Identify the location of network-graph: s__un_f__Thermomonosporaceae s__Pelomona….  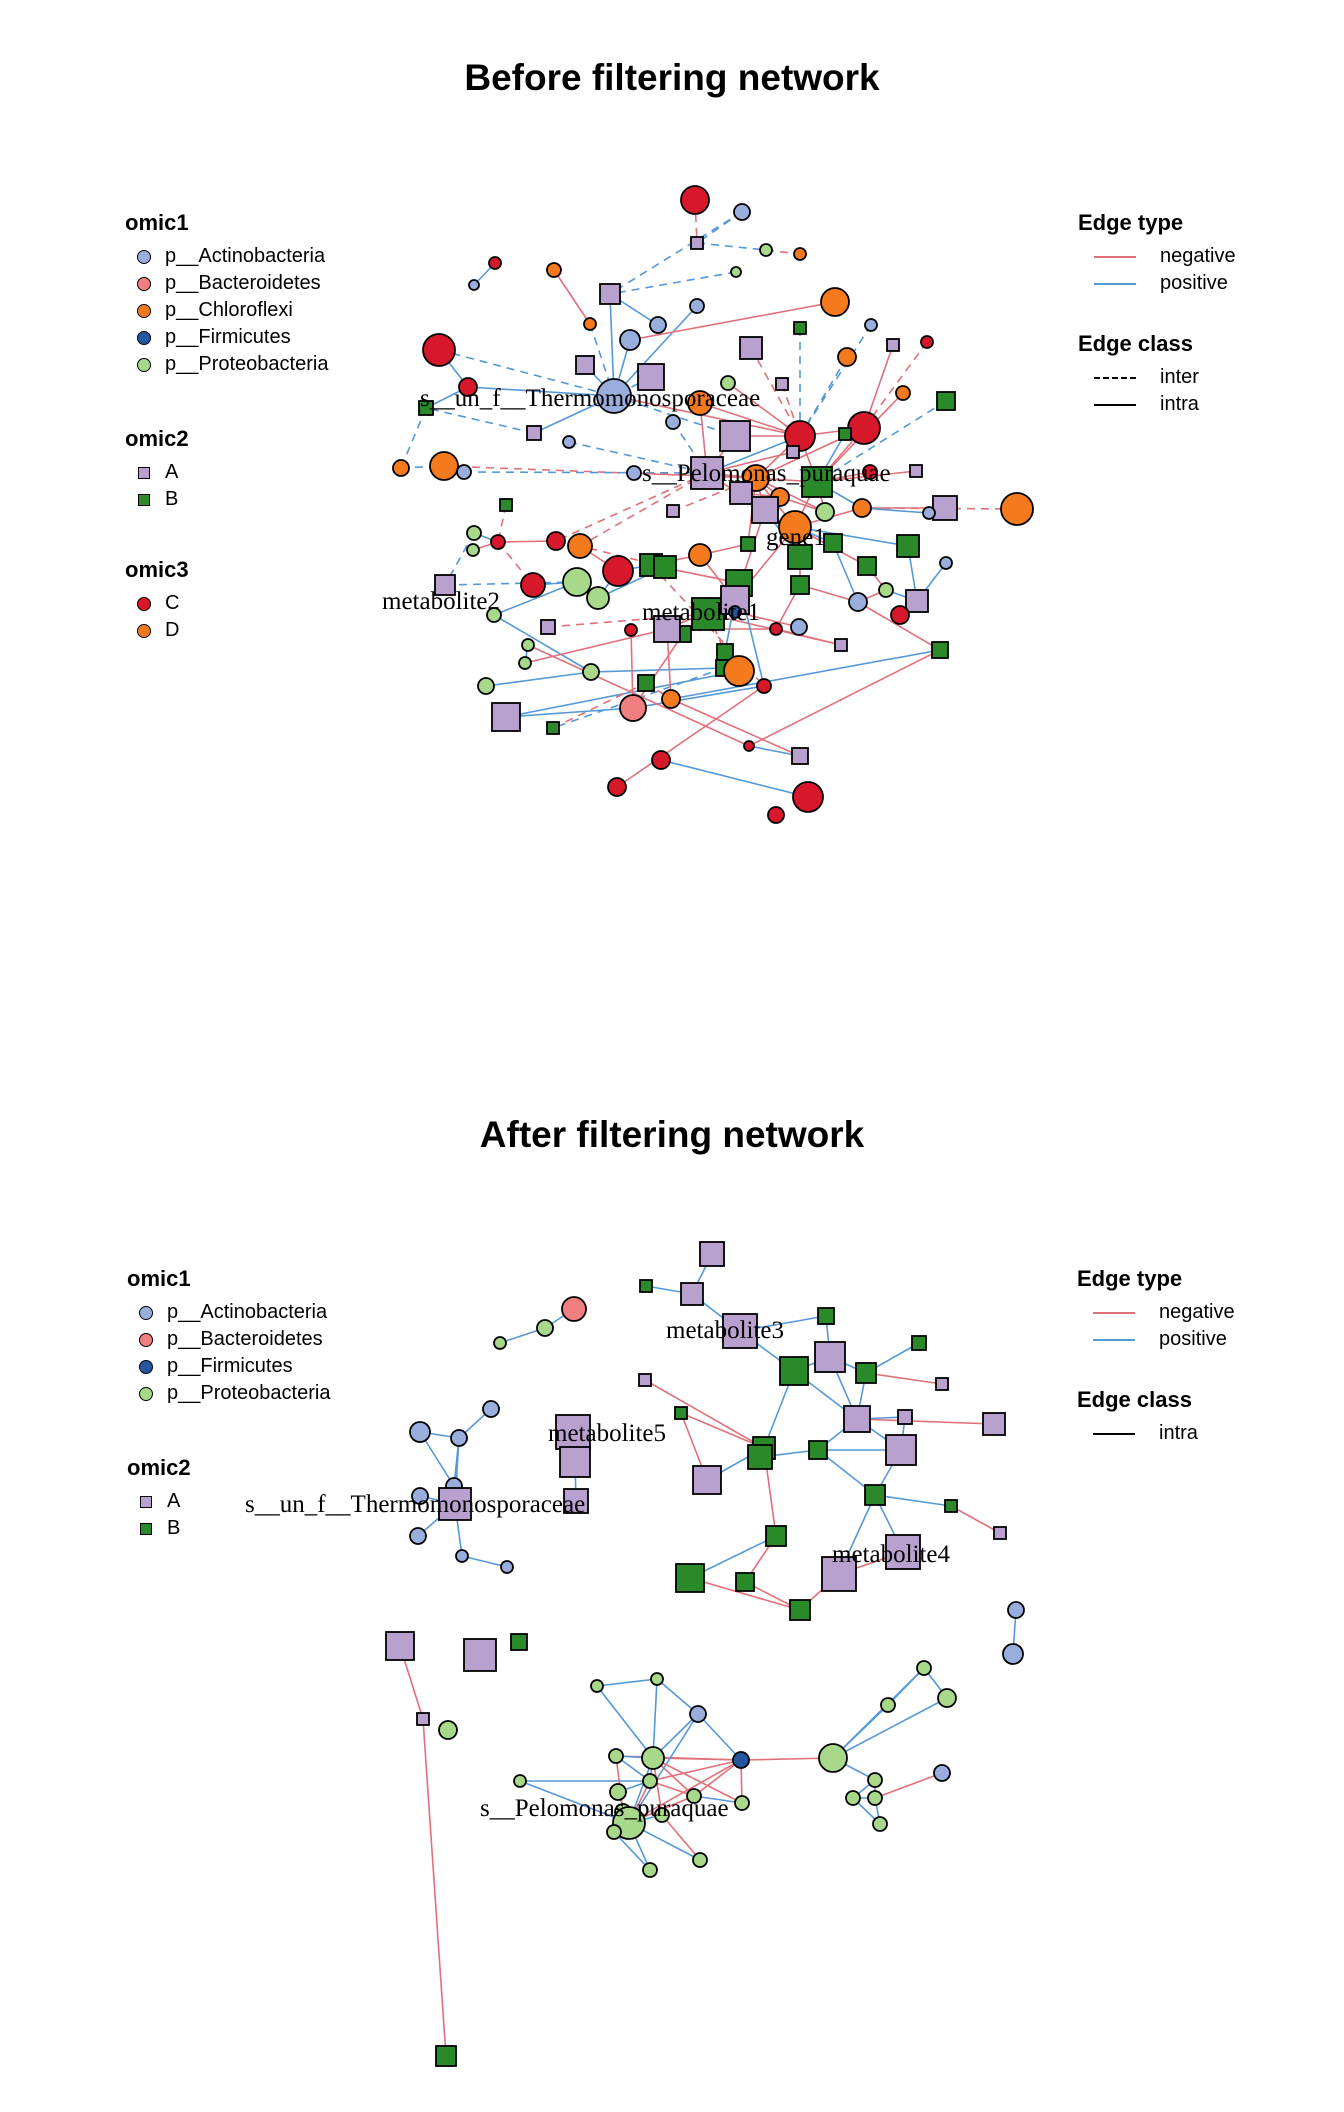
(708, 504).